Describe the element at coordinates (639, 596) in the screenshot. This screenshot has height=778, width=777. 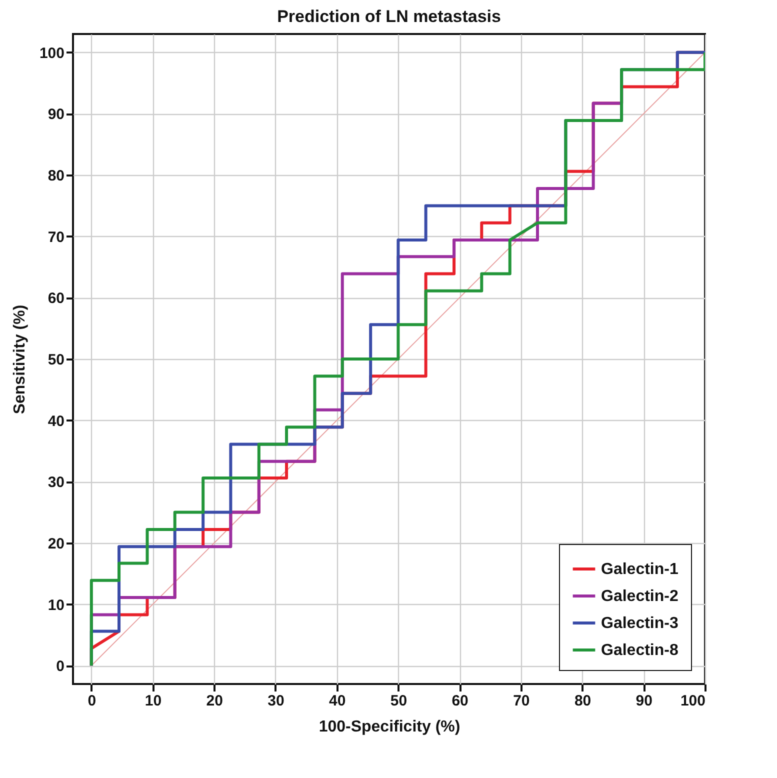
I see `legend-label: Galectin-2` at that location.